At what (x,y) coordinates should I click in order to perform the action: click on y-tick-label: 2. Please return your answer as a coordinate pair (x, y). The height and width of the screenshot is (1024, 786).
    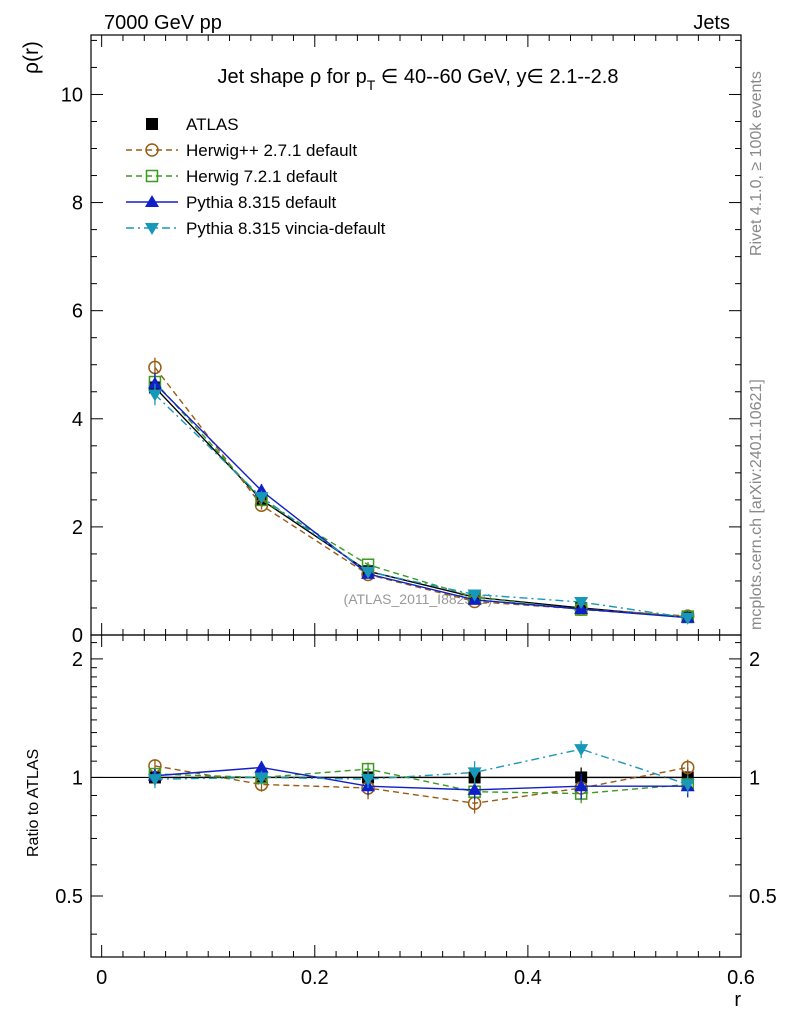
    Looking at the image, I should click on (77, 528).